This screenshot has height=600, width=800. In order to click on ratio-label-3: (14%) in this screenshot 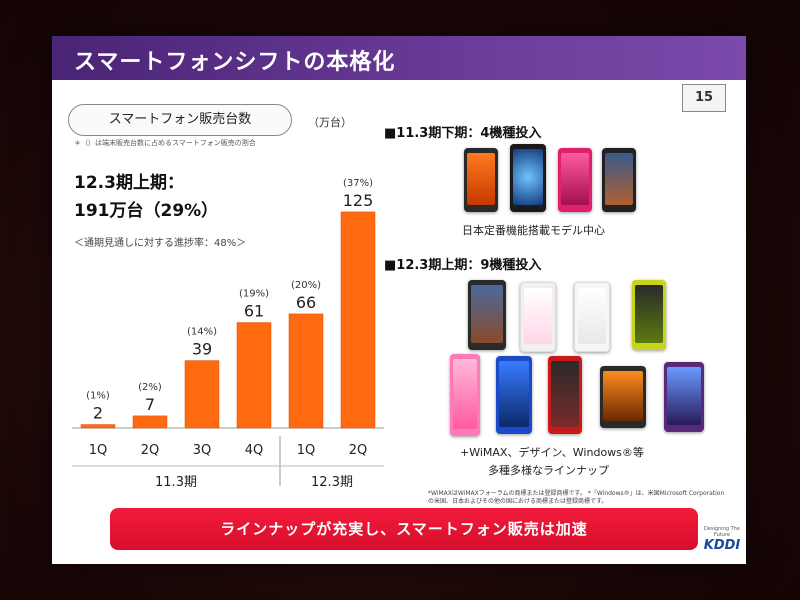, I will do `click(202, 332)`.